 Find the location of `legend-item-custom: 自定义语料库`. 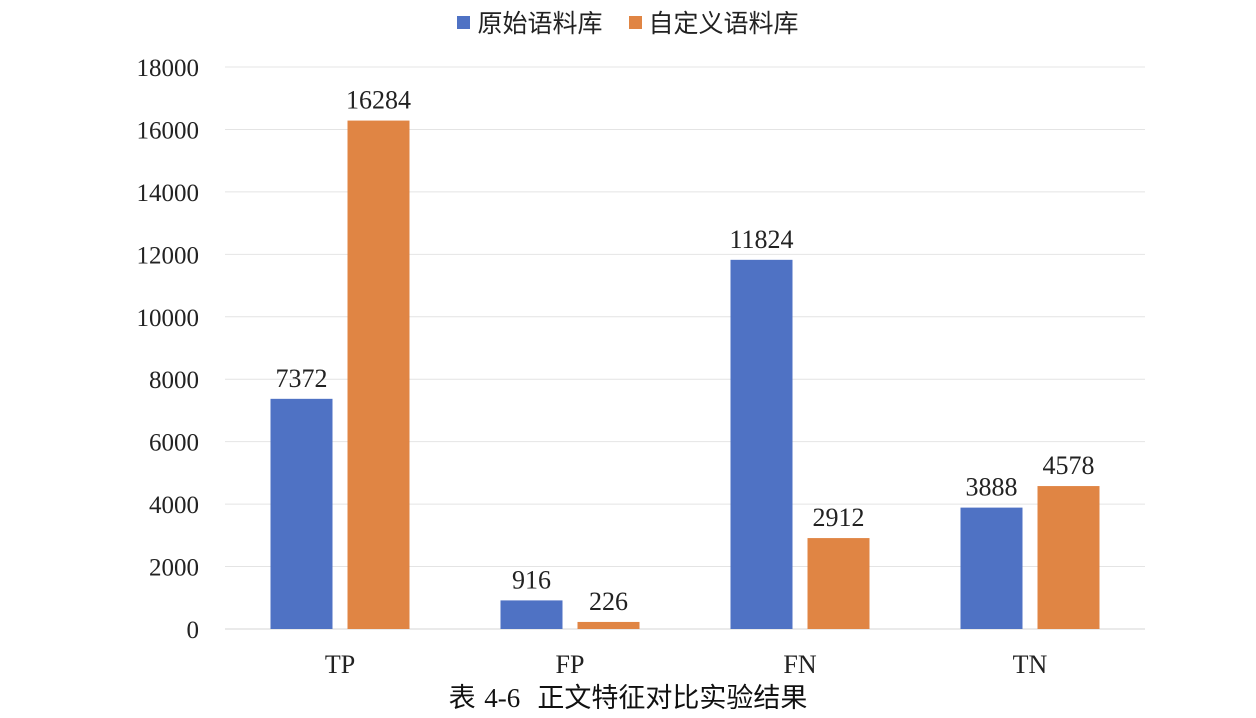

legend-item-custom: 自定义语料库 is located at coordinates (713, 22).